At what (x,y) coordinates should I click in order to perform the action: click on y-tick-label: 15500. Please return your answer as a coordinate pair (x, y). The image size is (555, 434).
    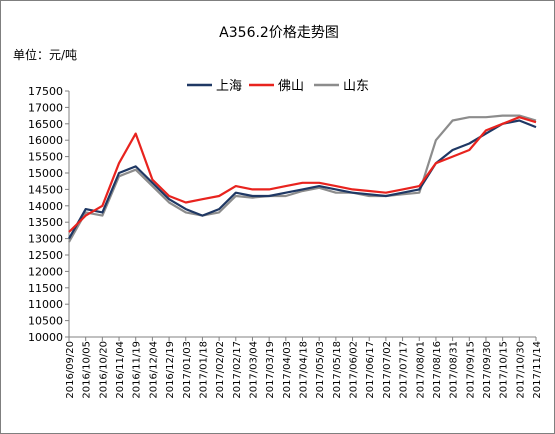
    Looking at the image, I should click on (45, 157).